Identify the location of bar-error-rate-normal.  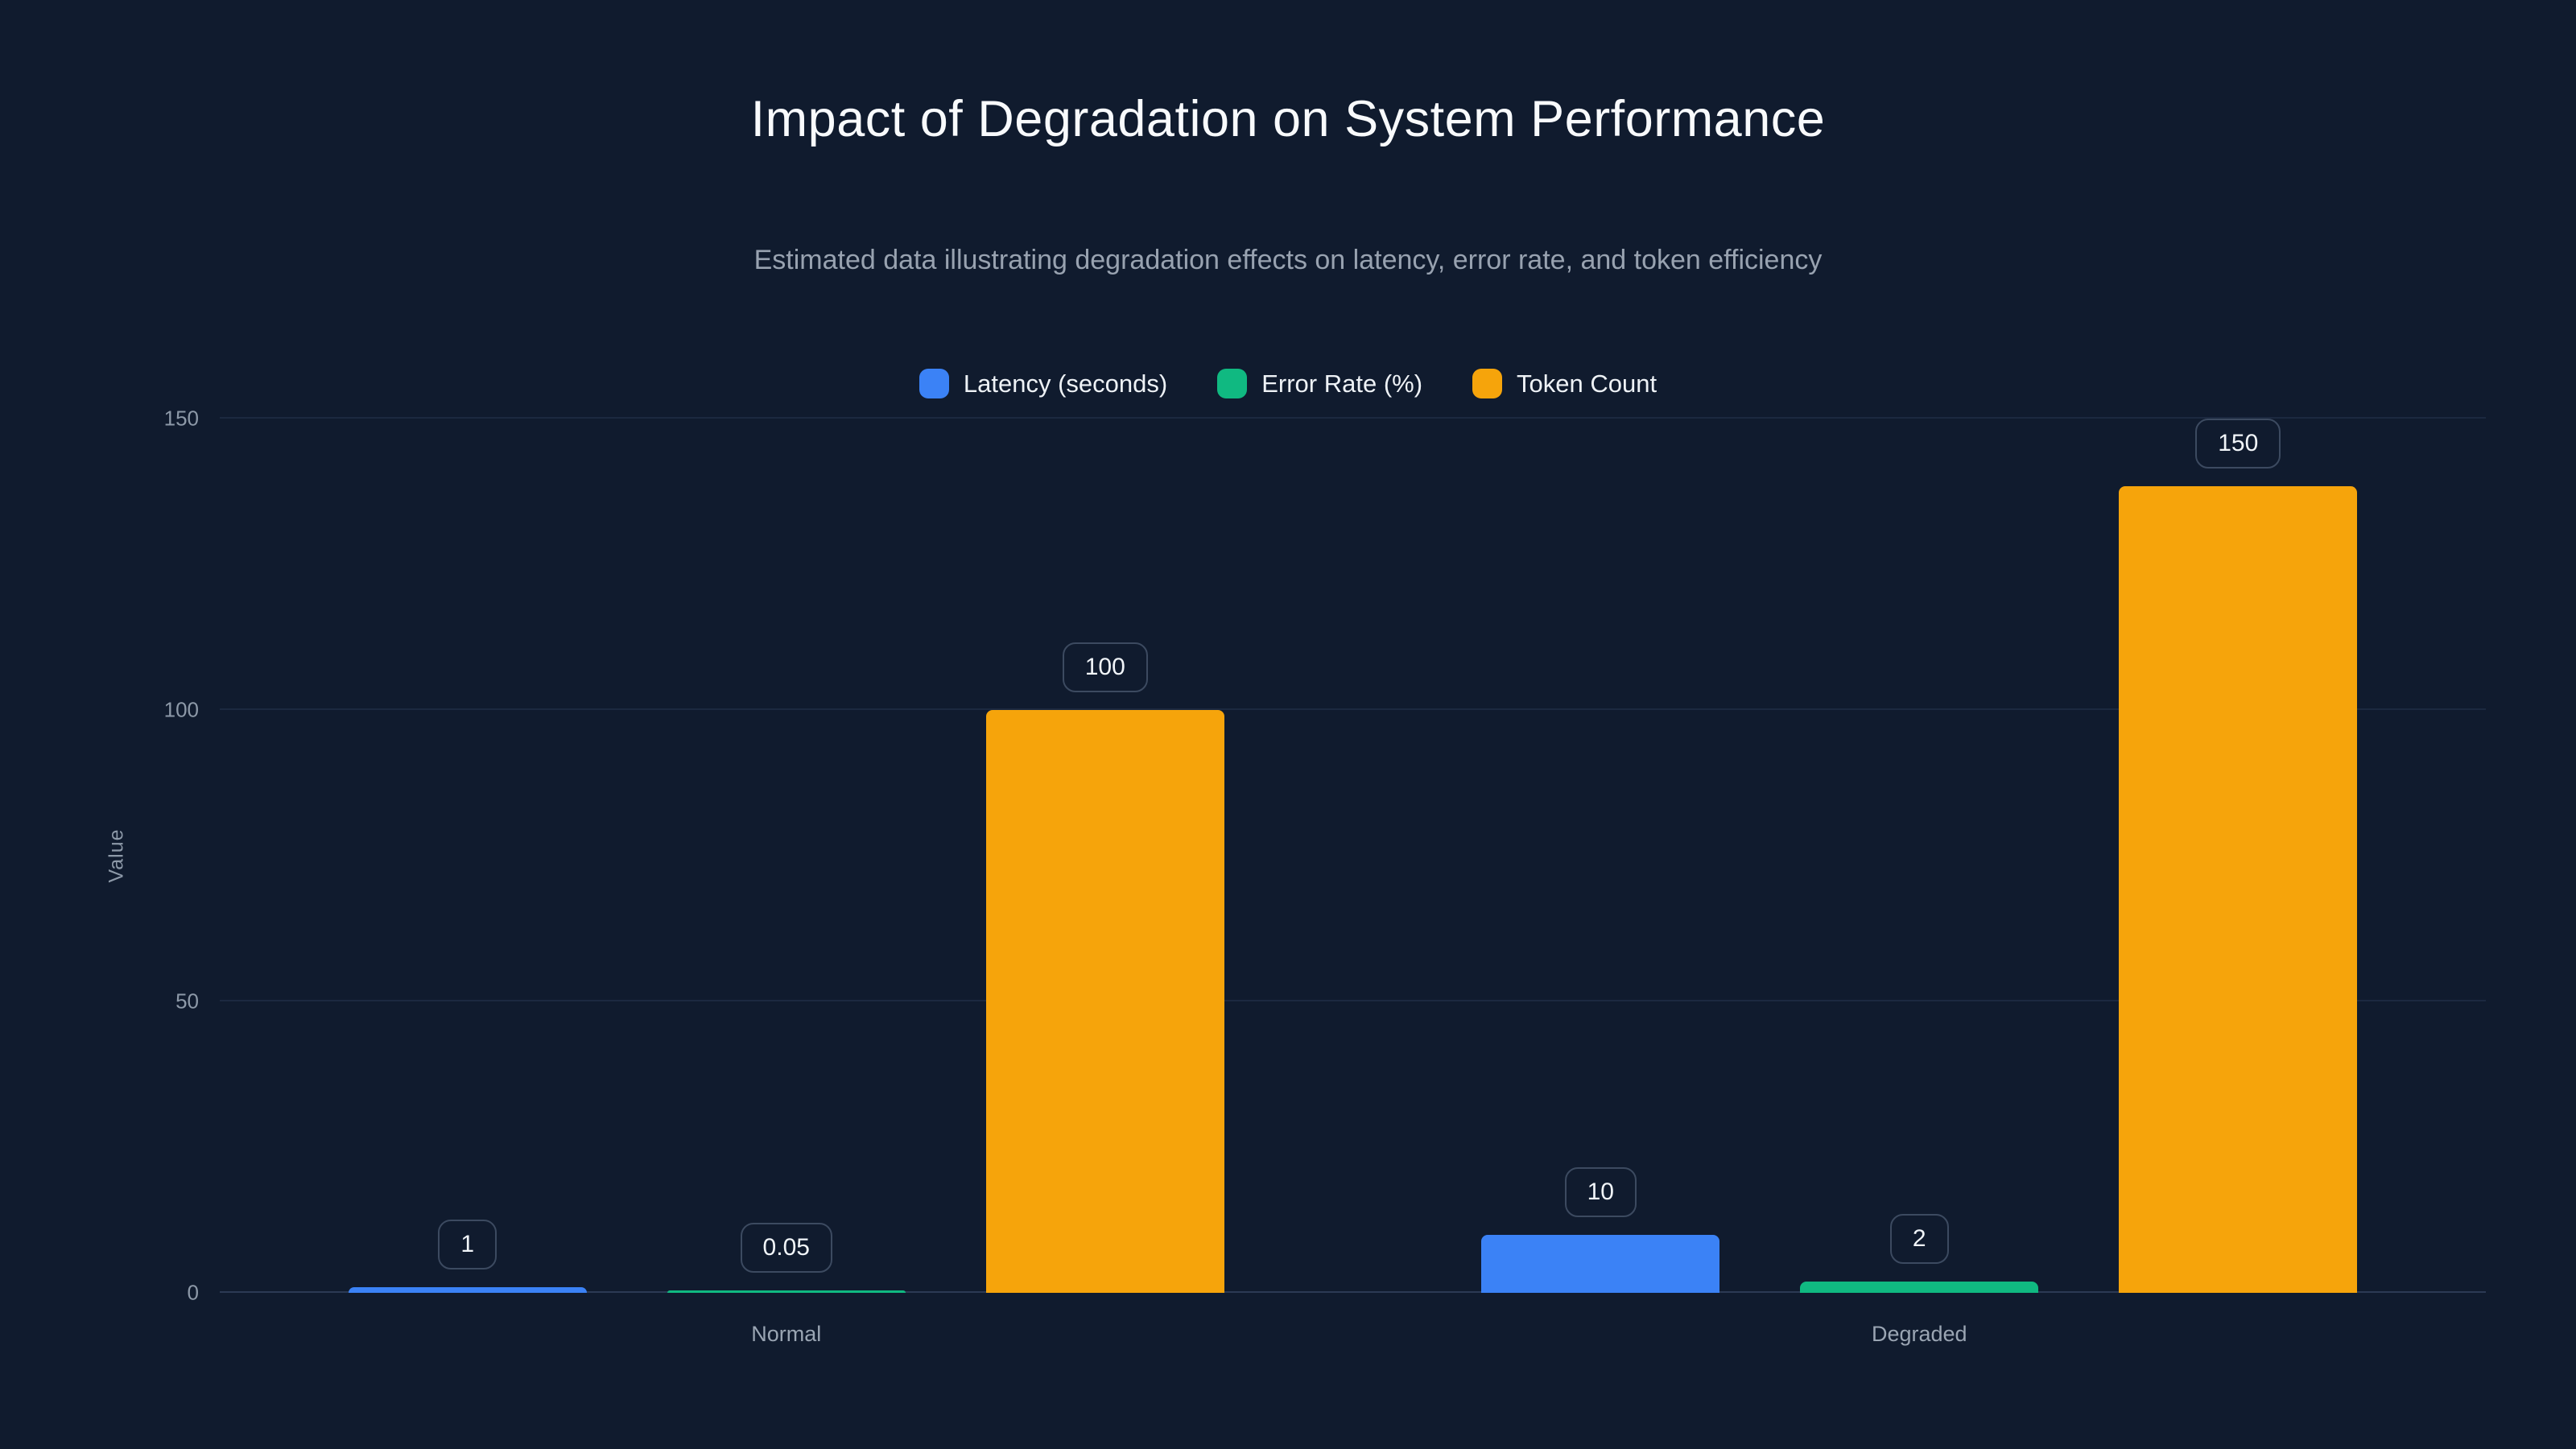
(786, 1291).